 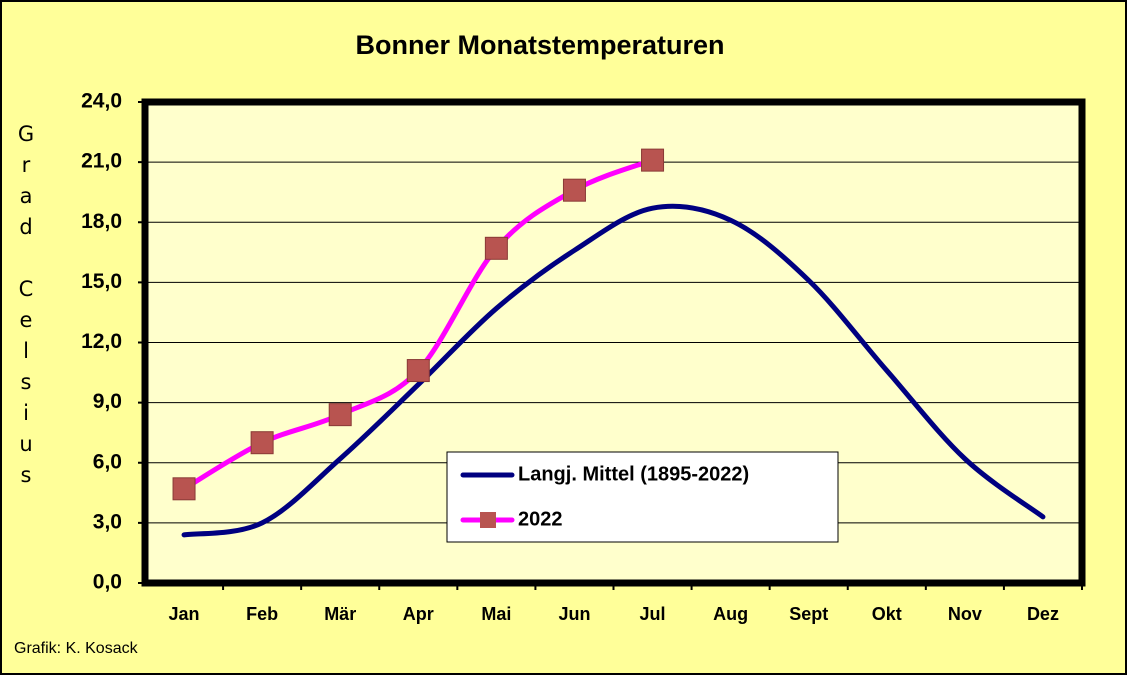 I want to click on x-tick-label: Jul, so click(x=653, y=614).